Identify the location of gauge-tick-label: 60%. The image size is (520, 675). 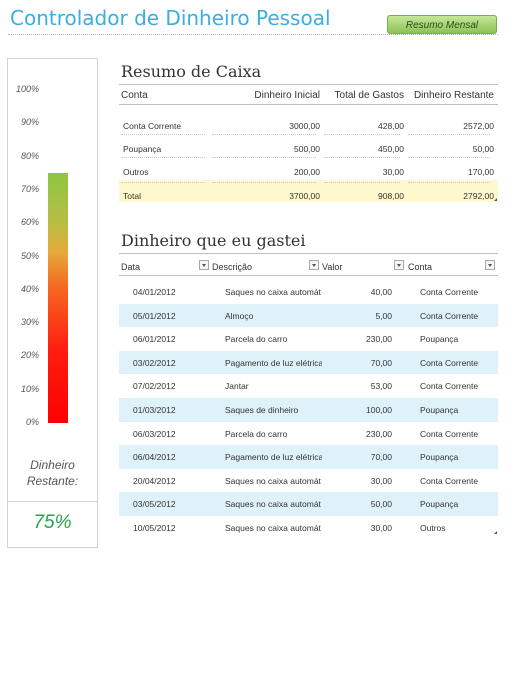
(29, 222).